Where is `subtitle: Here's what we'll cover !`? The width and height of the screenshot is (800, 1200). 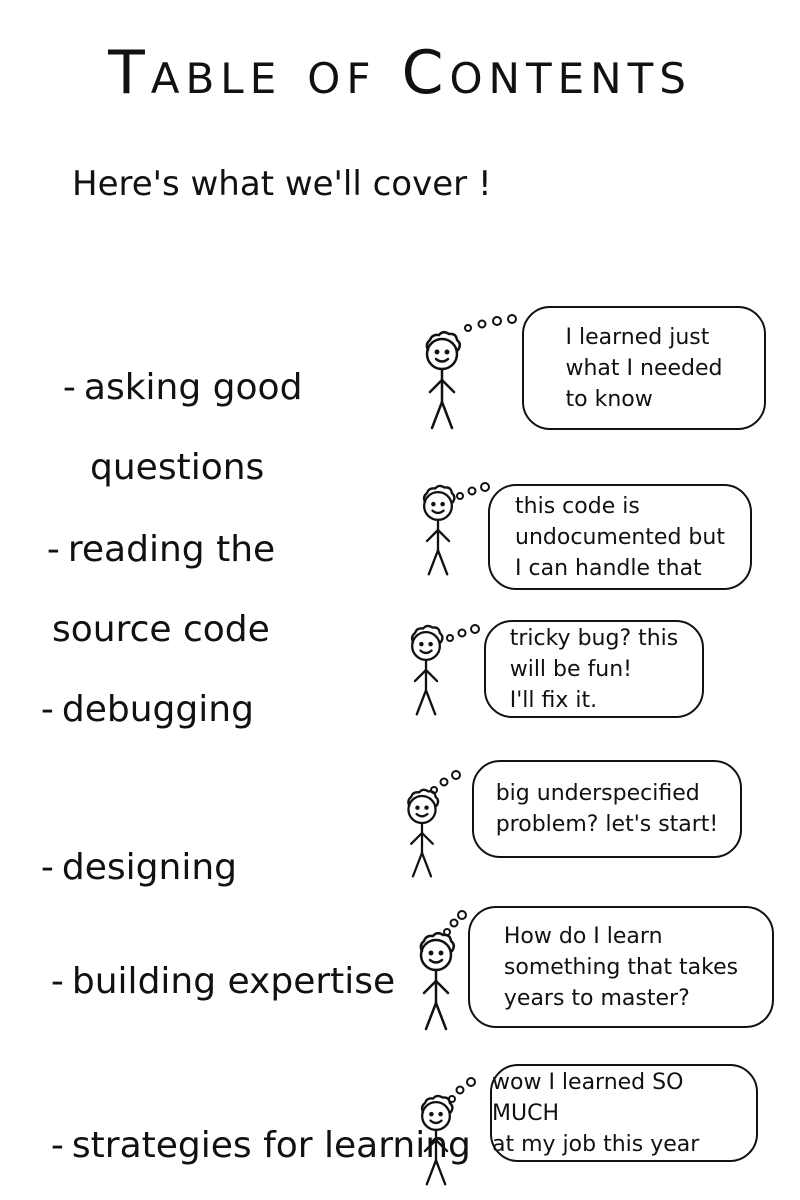
subtitle: Here's what we'll cover ! is located at coordinates (282, 184).